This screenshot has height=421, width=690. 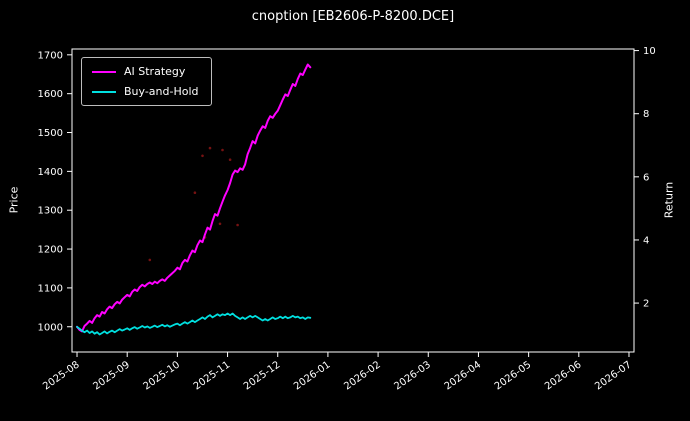 What do you see at coordinates (104, 91) in the screenshot?
I see `legend-line-buy-and-hold` at bounding box center [104, 91].